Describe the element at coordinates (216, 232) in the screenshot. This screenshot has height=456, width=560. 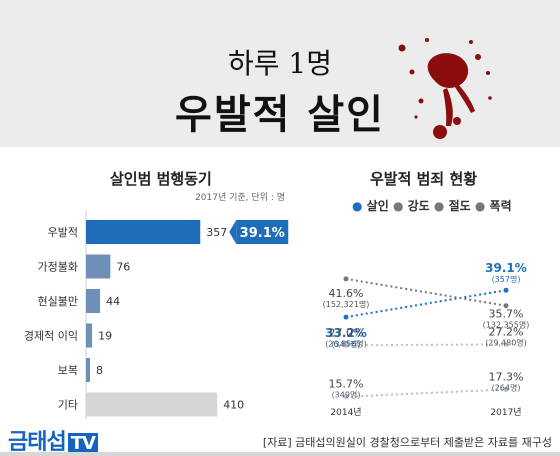
I see `bar-value-label: 357` at that location.